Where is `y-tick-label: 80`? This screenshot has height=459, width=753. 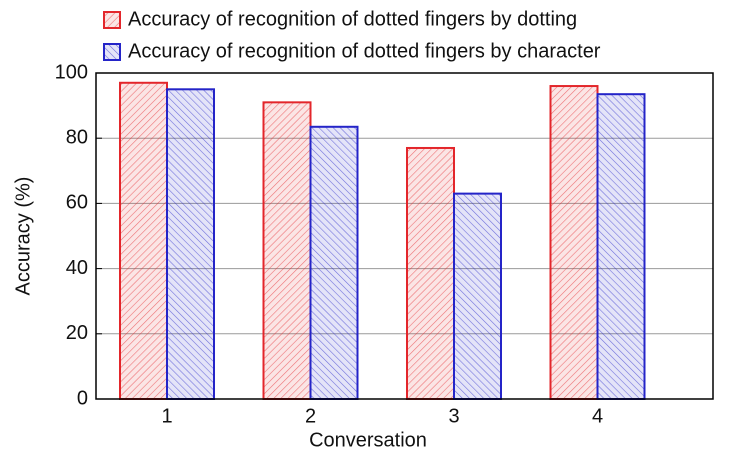 y-tick-label: 80 is located at coordinates (77, 137).